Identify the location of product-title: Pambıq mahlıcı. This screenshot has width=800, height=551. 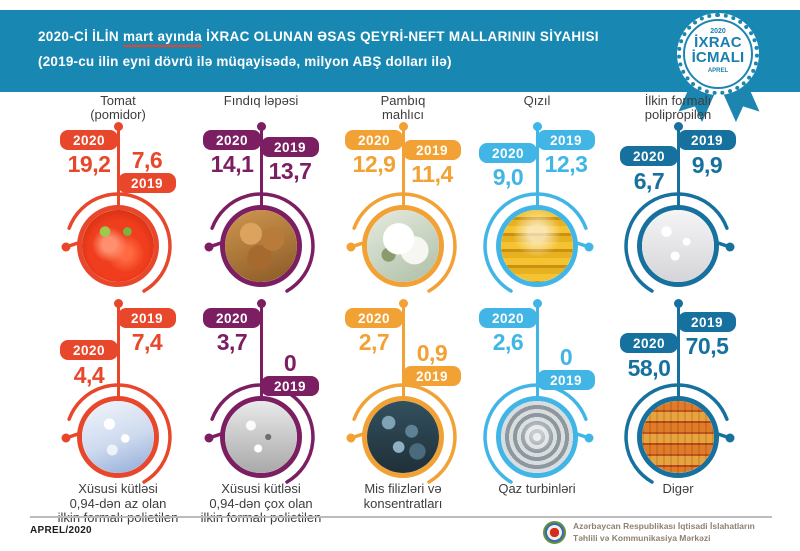
(403, 108).